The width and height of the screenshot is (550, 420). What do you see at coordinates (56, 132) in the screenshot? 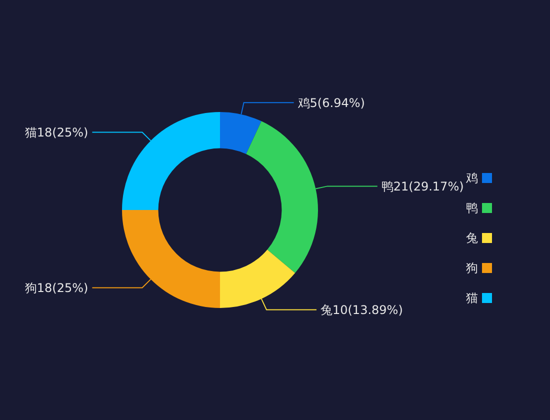
I see `data-label: 猫18(25%)` at bounding box center [56, 132].